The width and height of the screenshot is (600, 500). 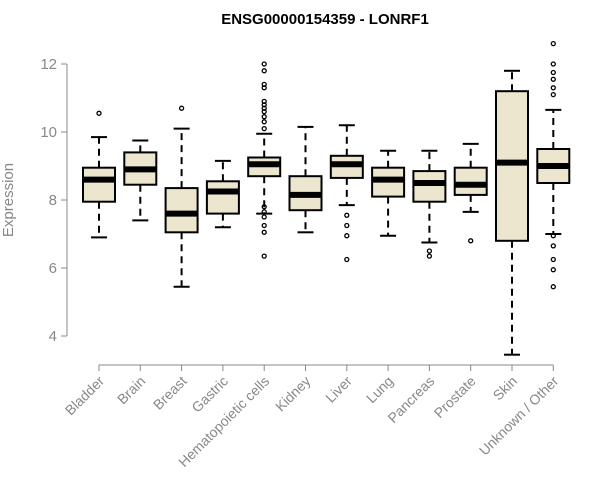 What do you see at coordinates (48, 132) in the screenshot?
I see `y-tick-label: 10` at bounding box center [48, 132].